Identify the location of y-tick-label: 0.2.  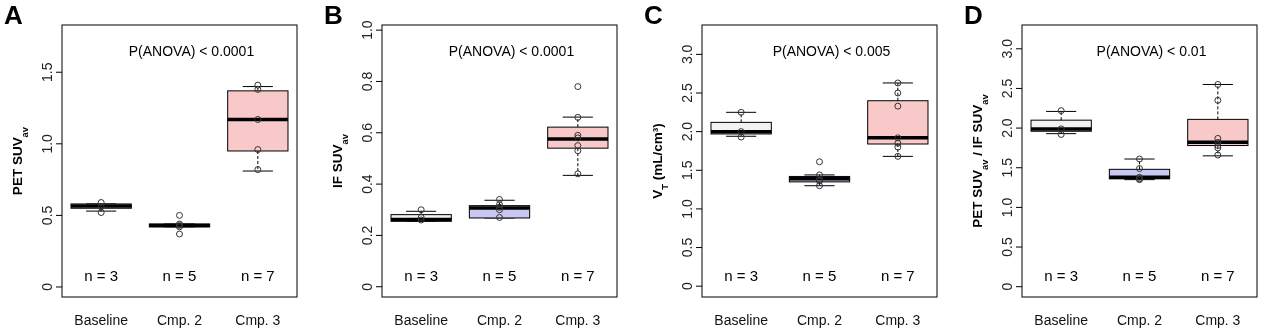
(367, 235).